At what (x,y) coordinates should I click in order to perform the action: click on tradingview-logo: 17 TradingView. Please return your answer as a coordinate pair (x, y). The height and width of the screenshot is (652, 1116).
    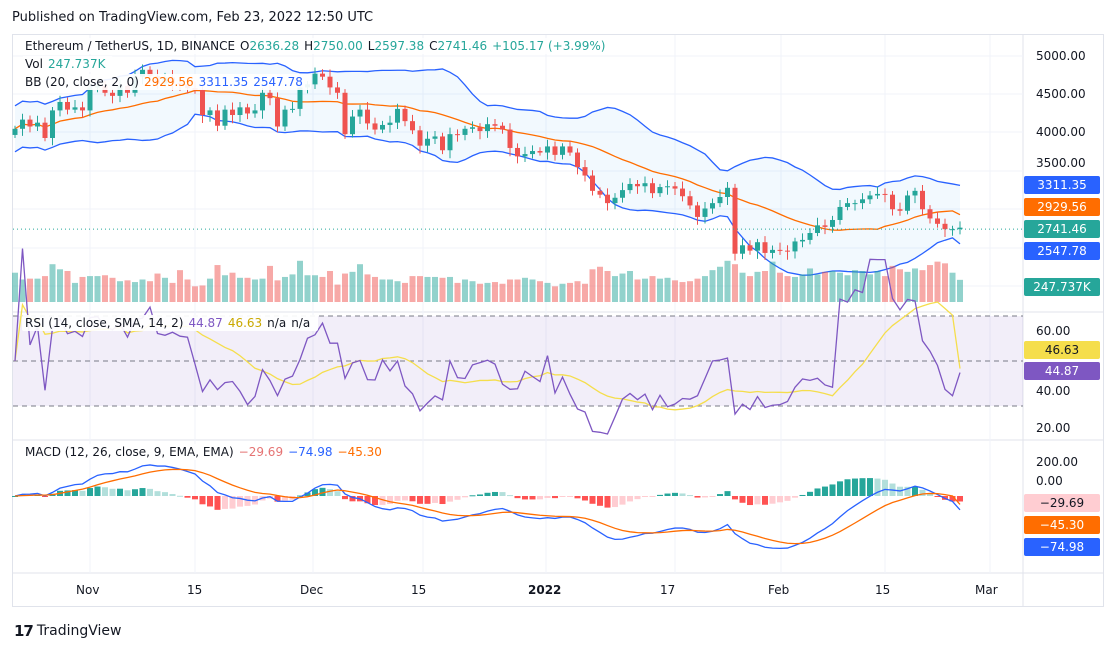
    Looking at the image, I should click on (67, 631).